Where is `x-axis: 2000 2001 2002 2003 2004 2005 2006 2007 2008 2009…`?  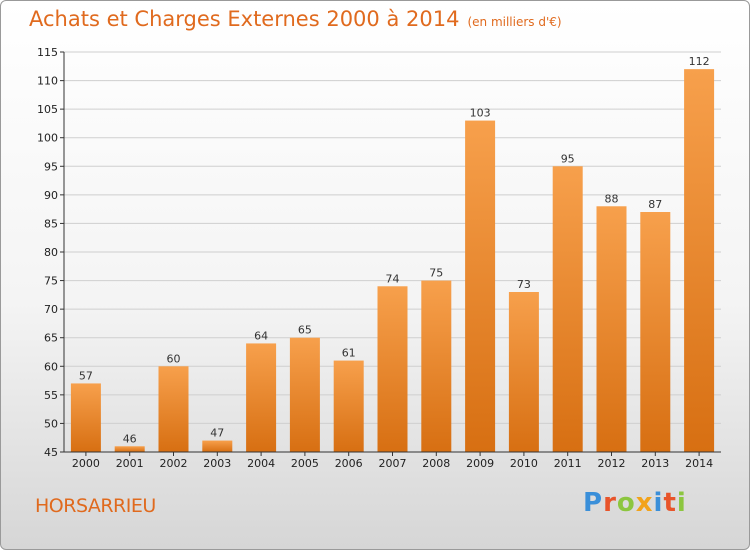
x-axis: 2000 2001 2002 2003 2004 2005 2006 2007 2008 2009… is located at coordinates (392, 460).